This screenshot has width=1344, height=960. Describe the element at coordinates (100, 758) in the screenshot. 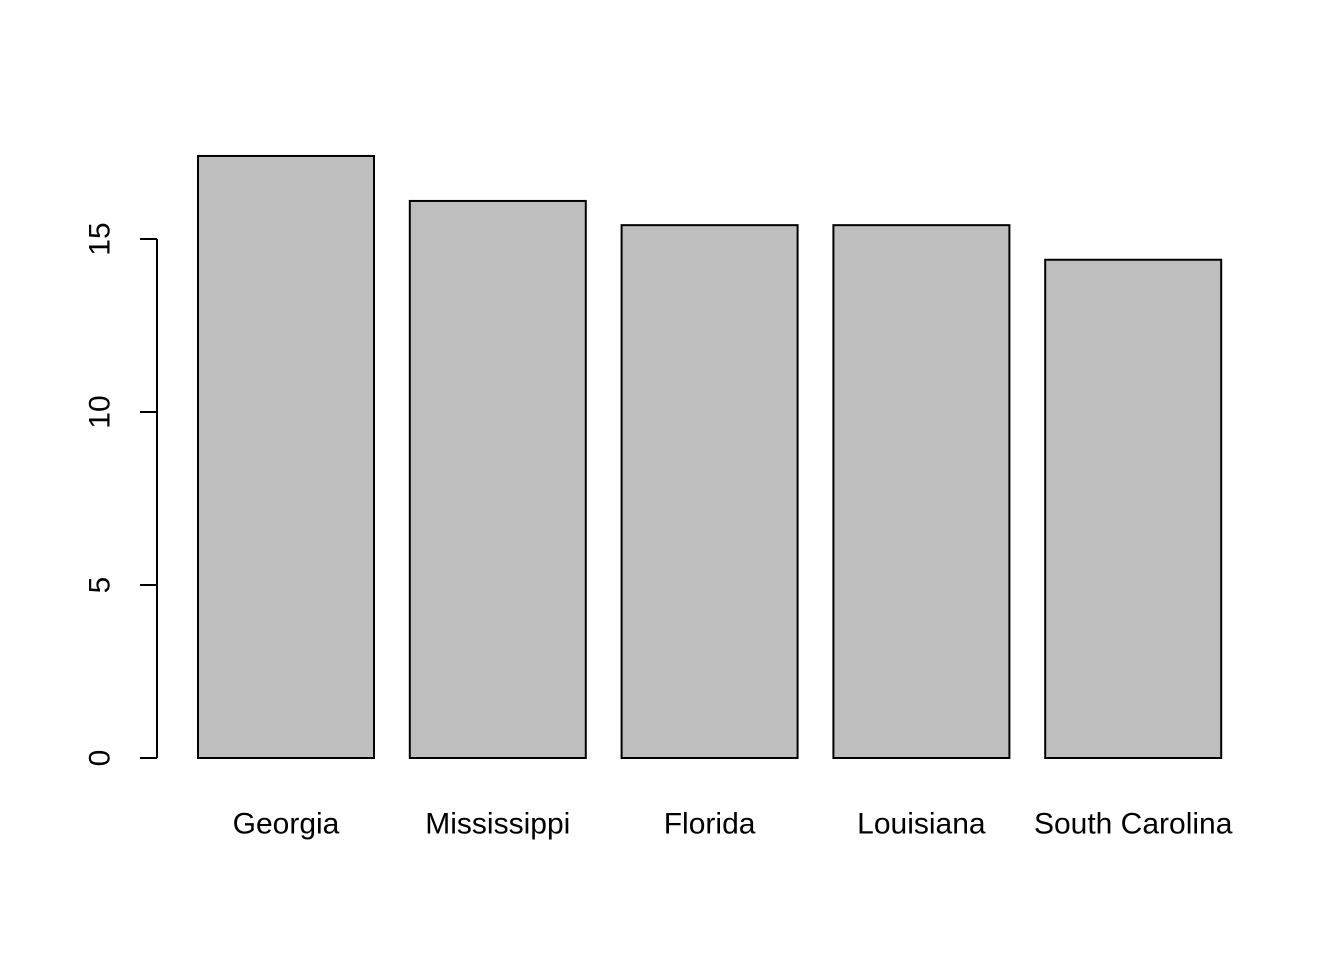

I see `y-tick-label: 0` at that location.